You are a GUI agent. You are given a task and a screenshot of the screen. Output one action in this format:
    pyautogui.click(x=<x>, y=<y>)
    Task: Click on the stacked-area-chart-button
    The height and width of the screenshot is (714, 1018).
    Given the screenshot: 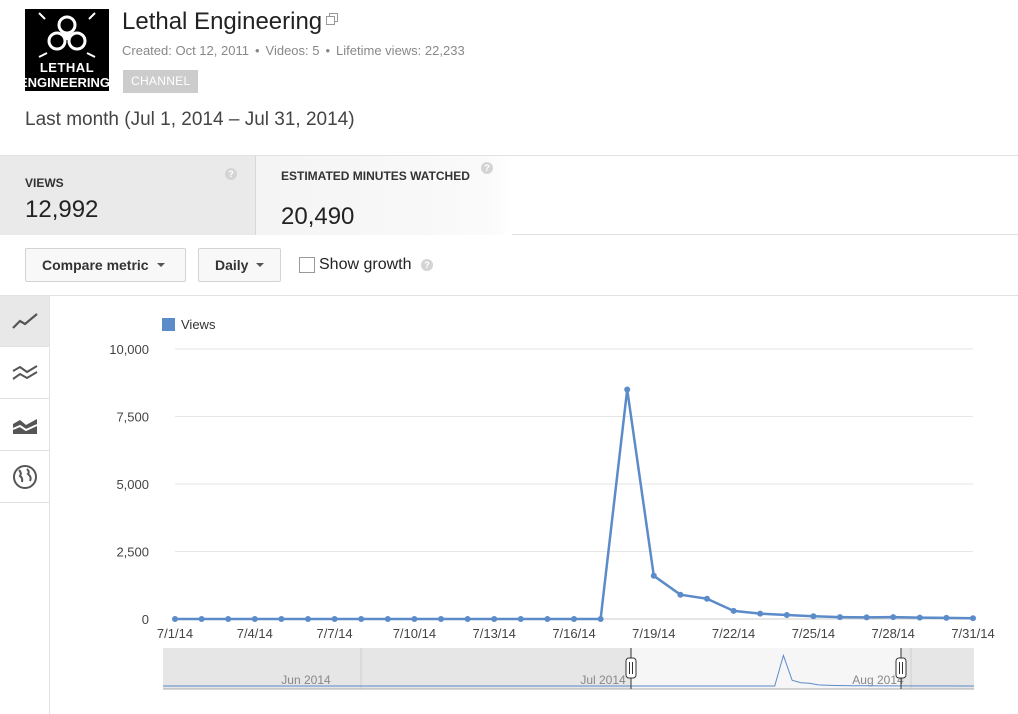 What is the action you would take?
    pyautogui.click(x=24, y=425)
    